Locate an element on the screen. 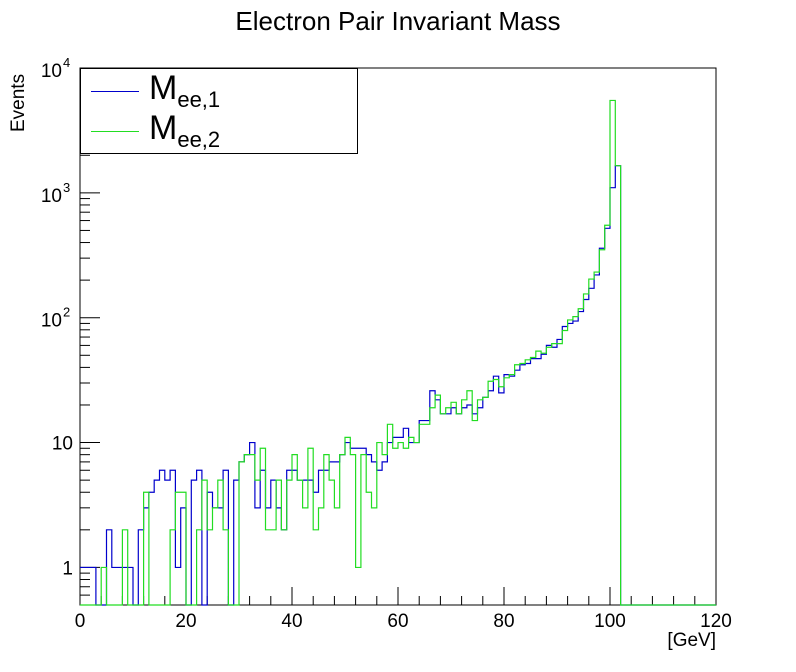 This screenshot has width=796, height=672. x-tick-label: 120 is located at coordinates (716, 621).